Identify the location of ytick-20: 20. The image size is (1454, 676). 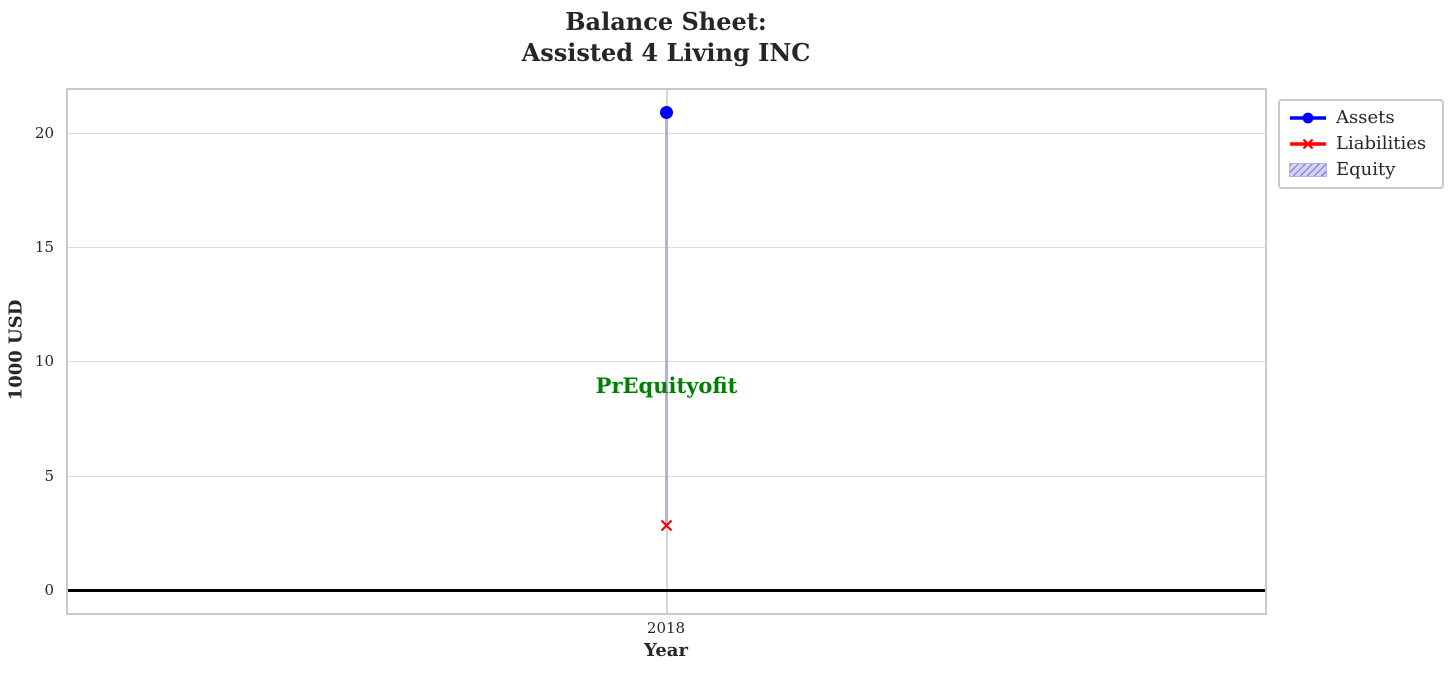
(44, 133).